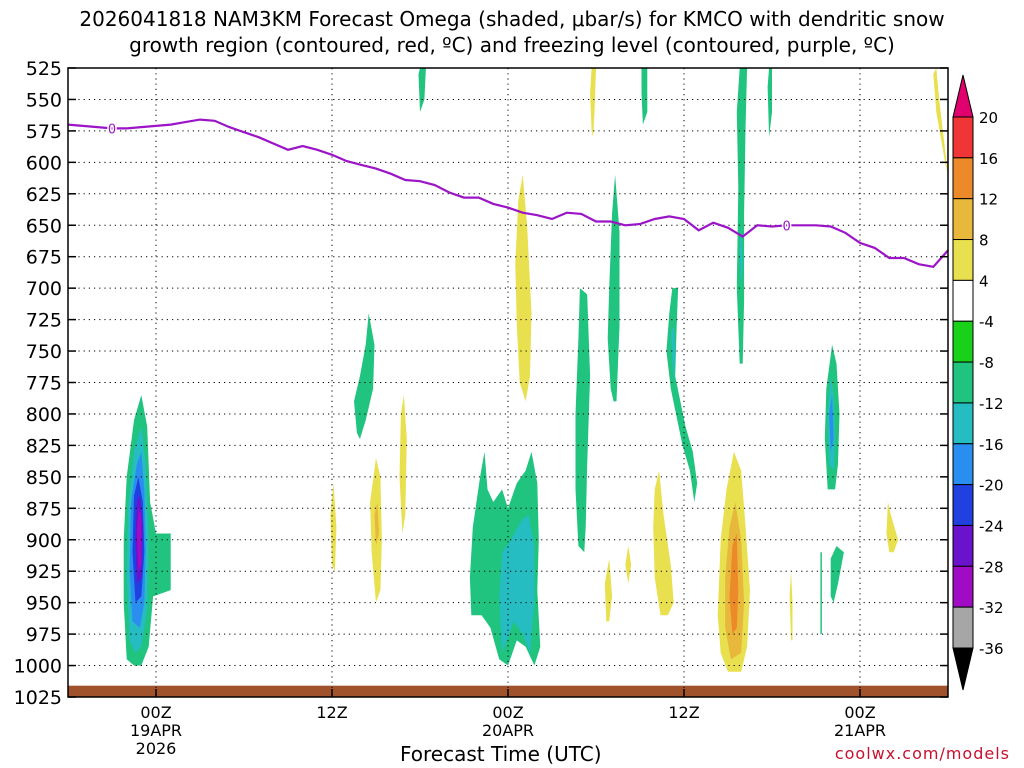  I want to click on x-tick-label-42-1: 12Z, so click(683, 712).